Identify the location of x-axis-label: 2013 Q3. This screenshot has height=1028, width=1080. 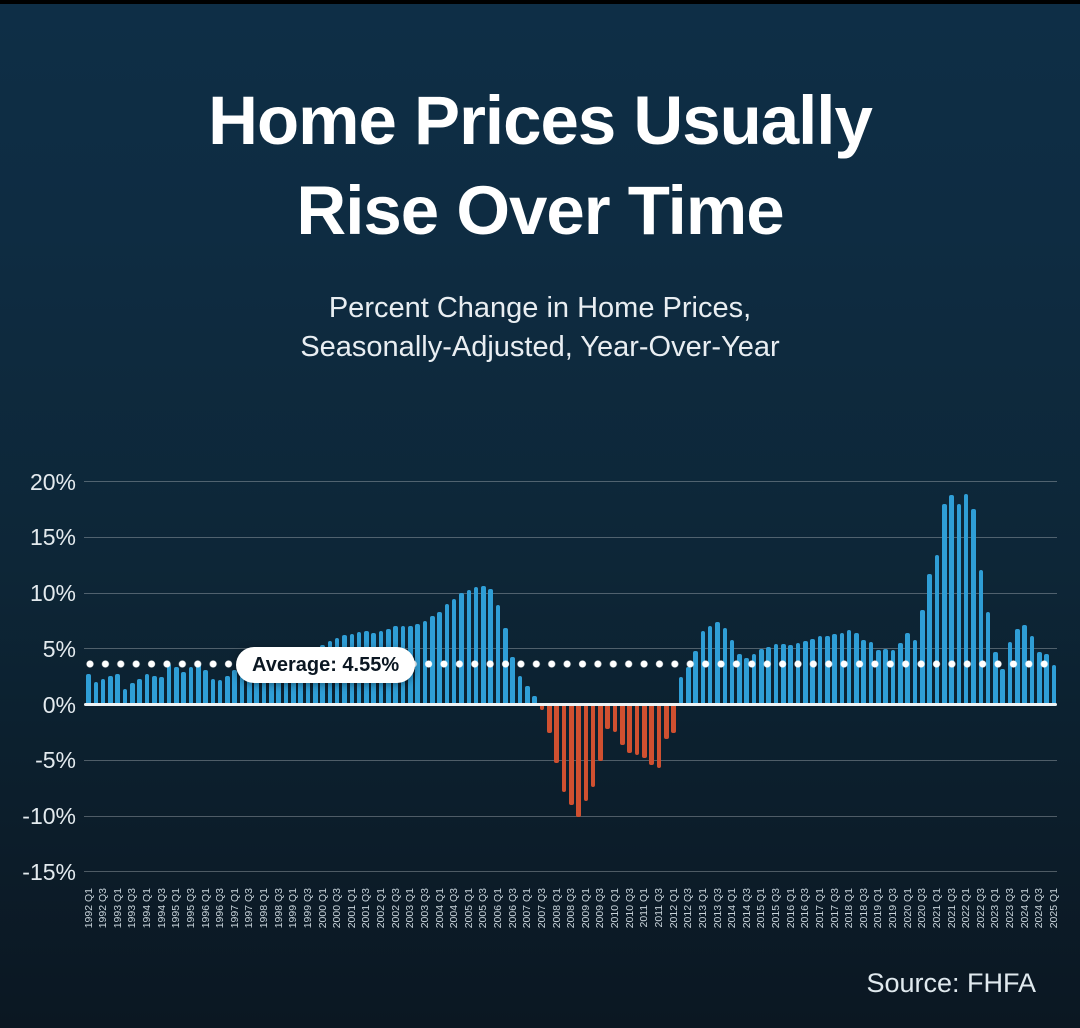
(717, 908).